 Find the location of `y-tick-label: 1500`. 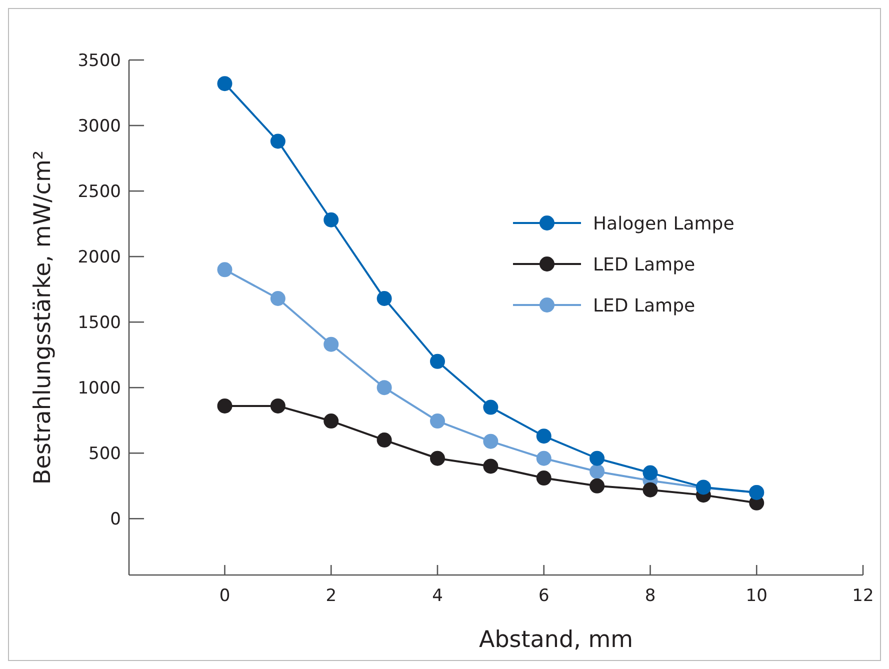

y-tick-label: 1500 is located at coordinates (99, 323).